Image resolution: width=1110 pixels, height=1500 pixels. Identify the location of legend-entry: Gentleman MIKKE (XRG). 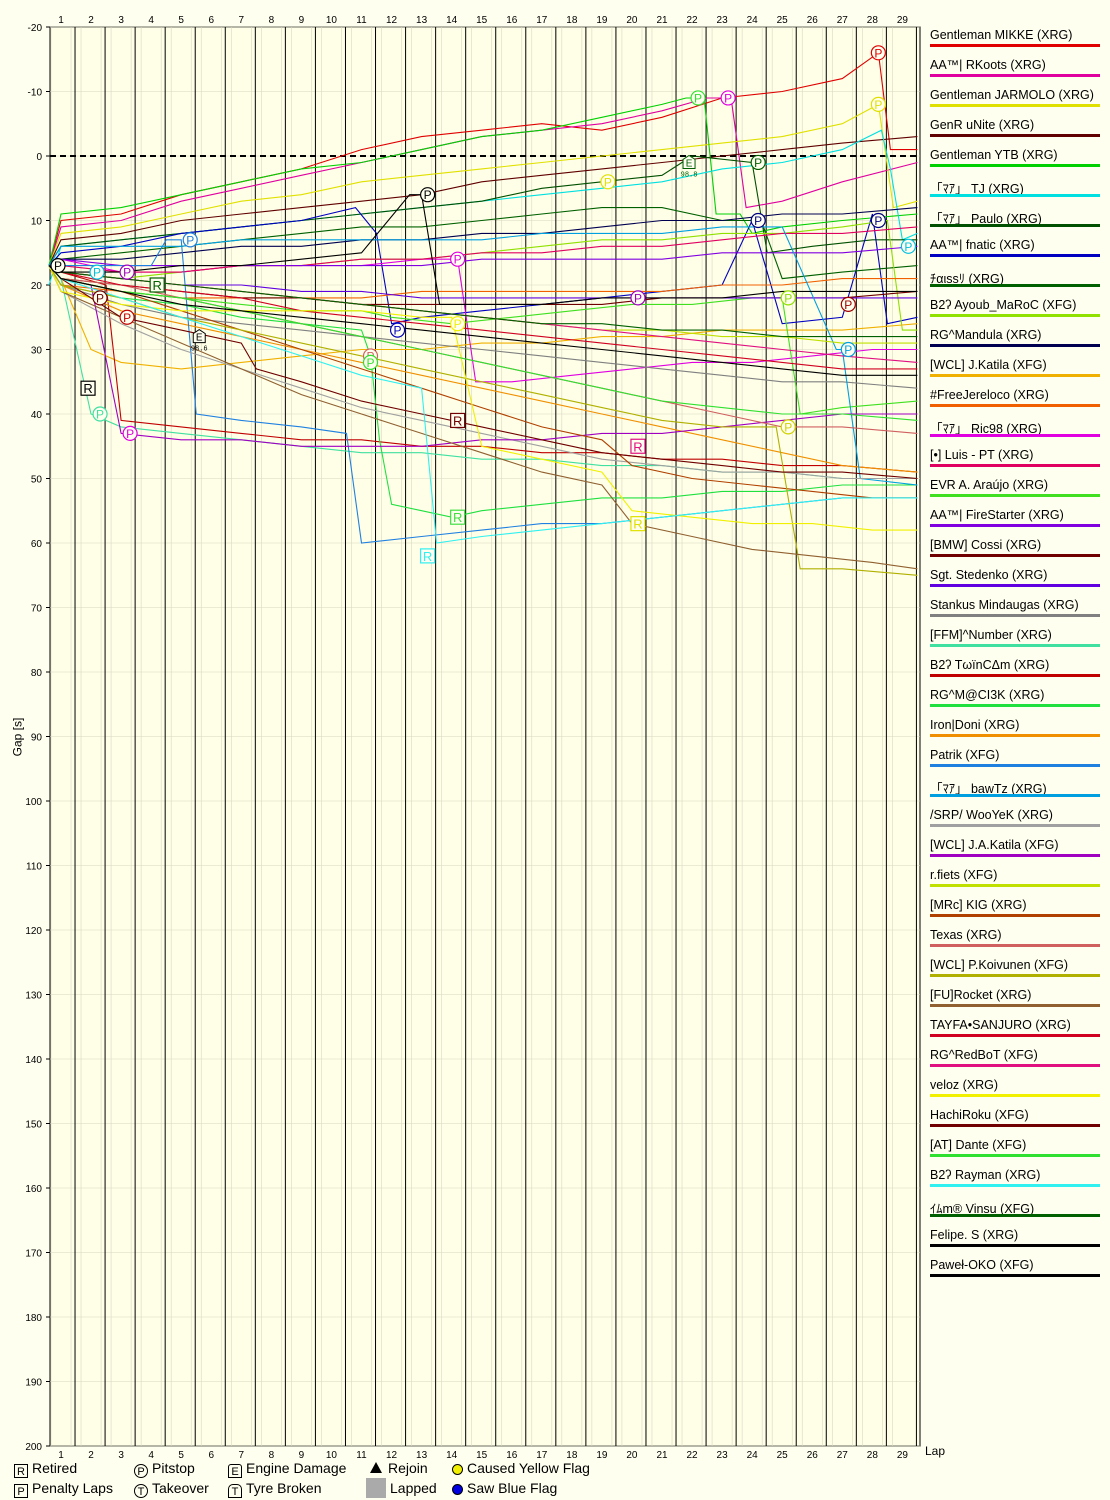
(1016, 41).